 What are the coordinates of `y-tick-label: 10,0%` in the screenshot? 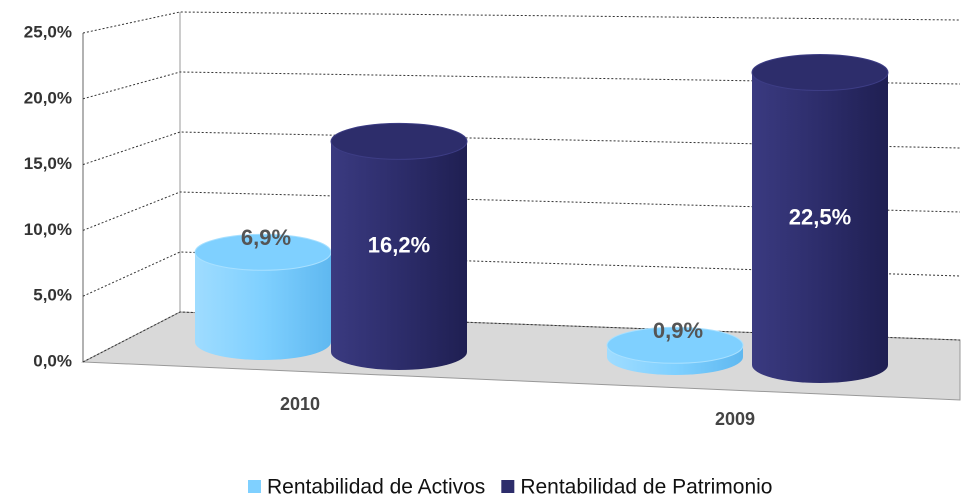 It's located at (48, 229).